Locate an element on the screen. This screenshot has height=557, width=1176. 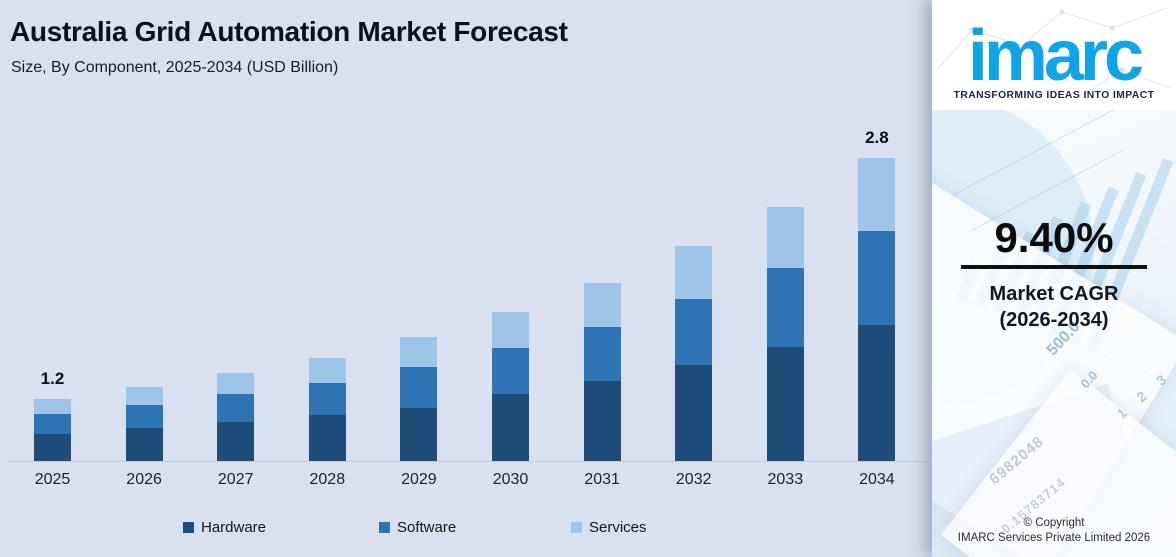
legend-item-software: Software is located at coordinates (417, 527).